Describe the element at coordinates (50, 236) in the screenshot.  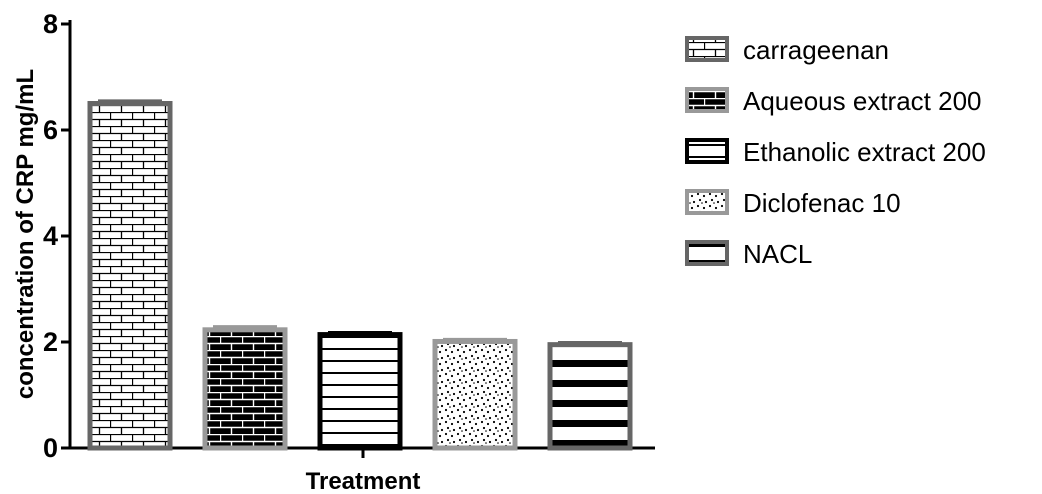
I see `y-tick-label: 4` at that location.